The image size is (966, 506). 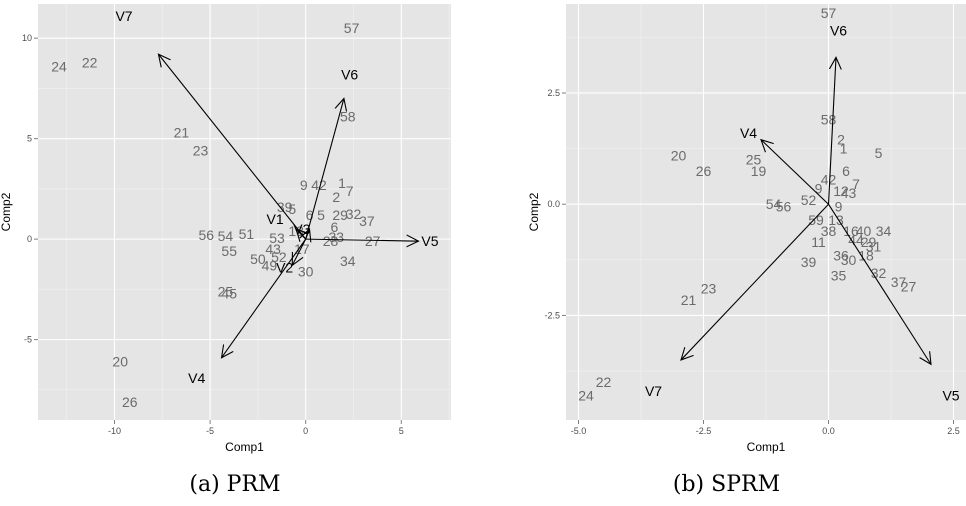 What do you see at coordinates (258, 259) in the screenshot?
I see `point-label: 50` at bounding box center [258, 259].